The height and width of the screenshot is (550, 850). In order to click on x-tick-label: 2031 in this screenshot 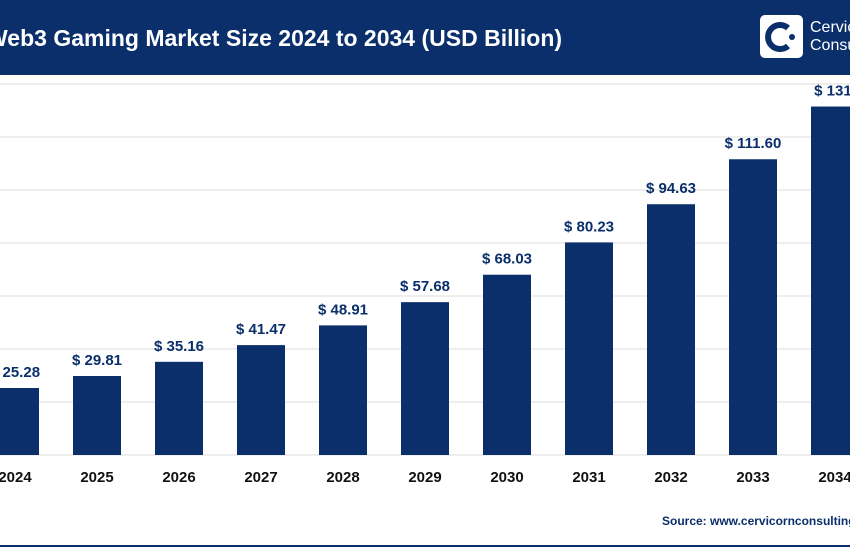, I will do `click(588, 477)`.